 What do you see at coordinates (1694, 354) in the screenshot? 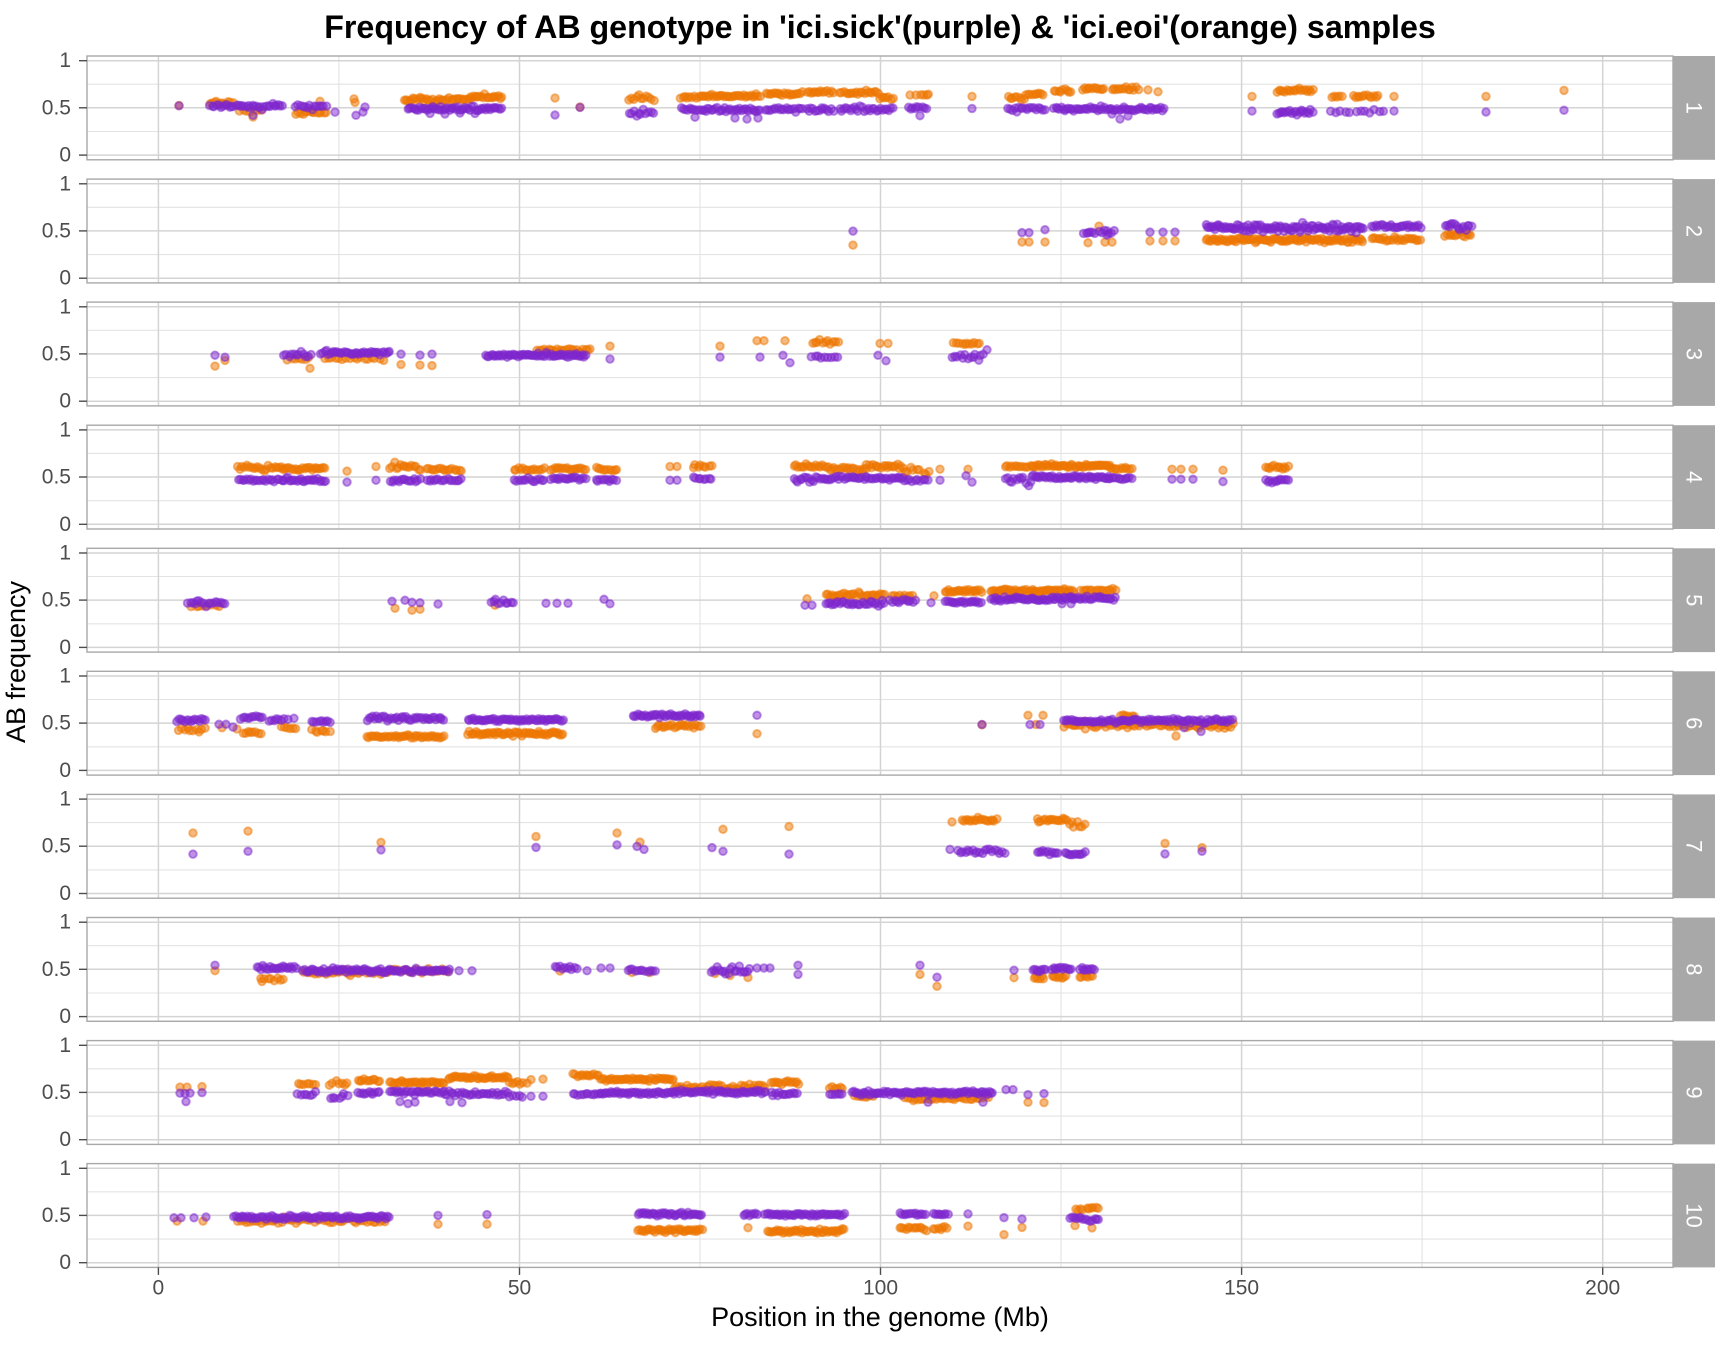
I see `svg-text: 3` at bounding box center [1694, 354].